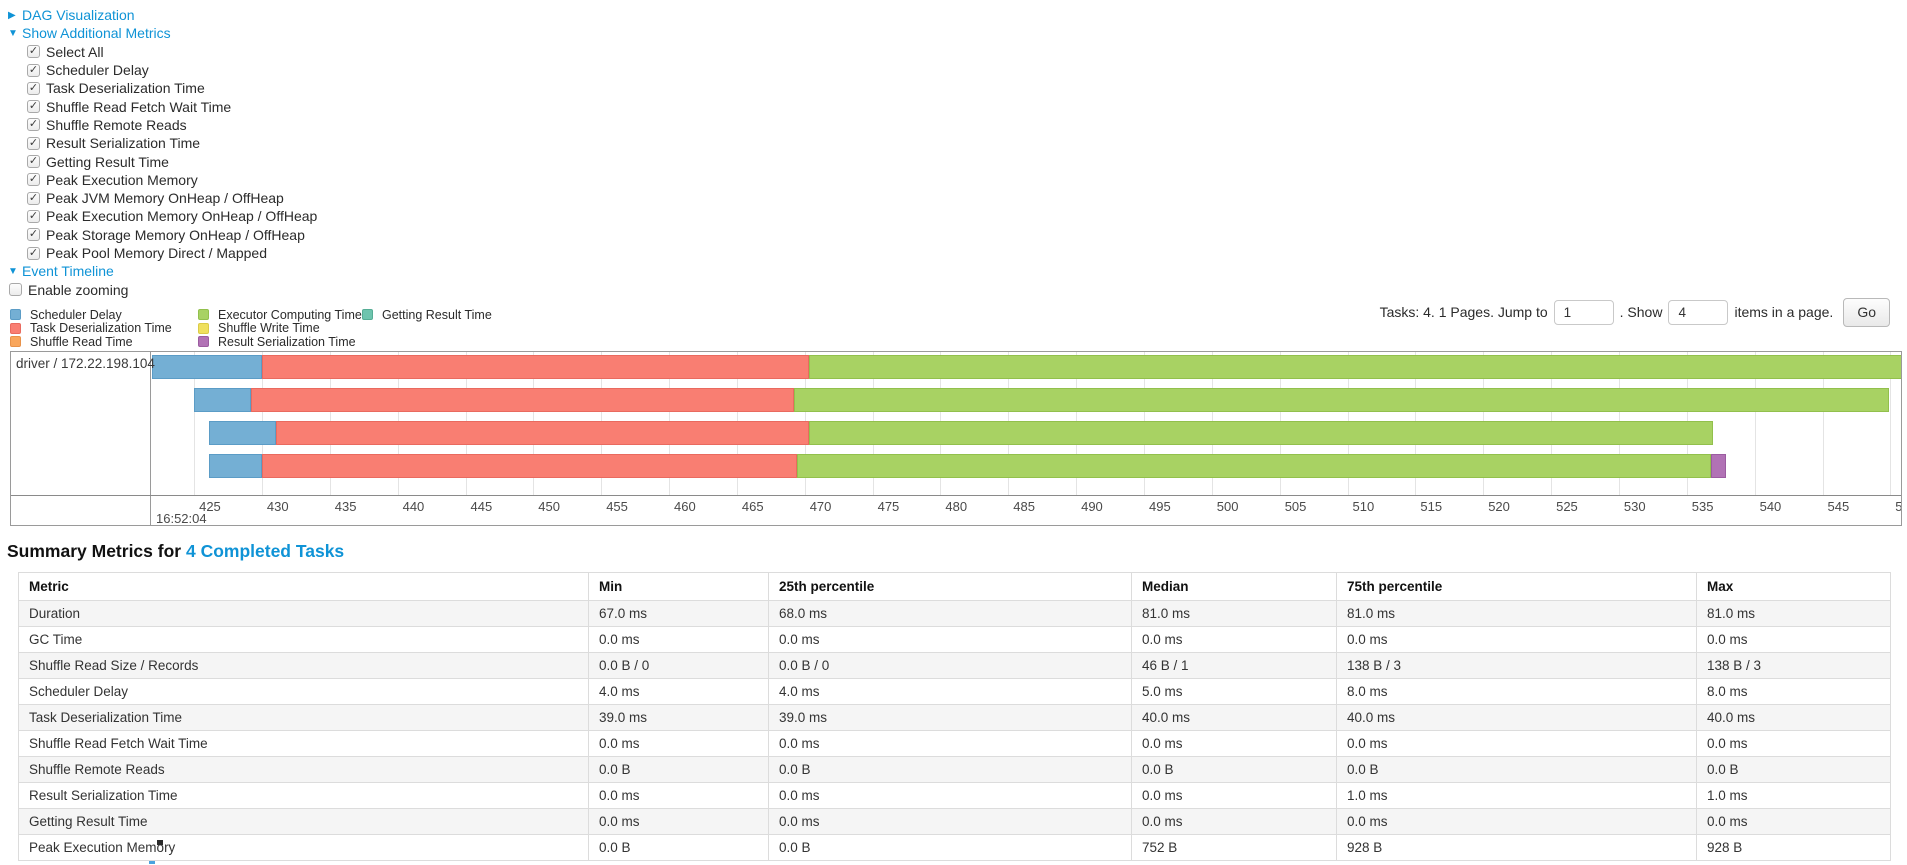 This screenshot has width=1907, height=865. Describe the element at coordinates (122, 179) in the screenshot. I see `metric-checkbox-label: Peak Execution Memory` at that location.